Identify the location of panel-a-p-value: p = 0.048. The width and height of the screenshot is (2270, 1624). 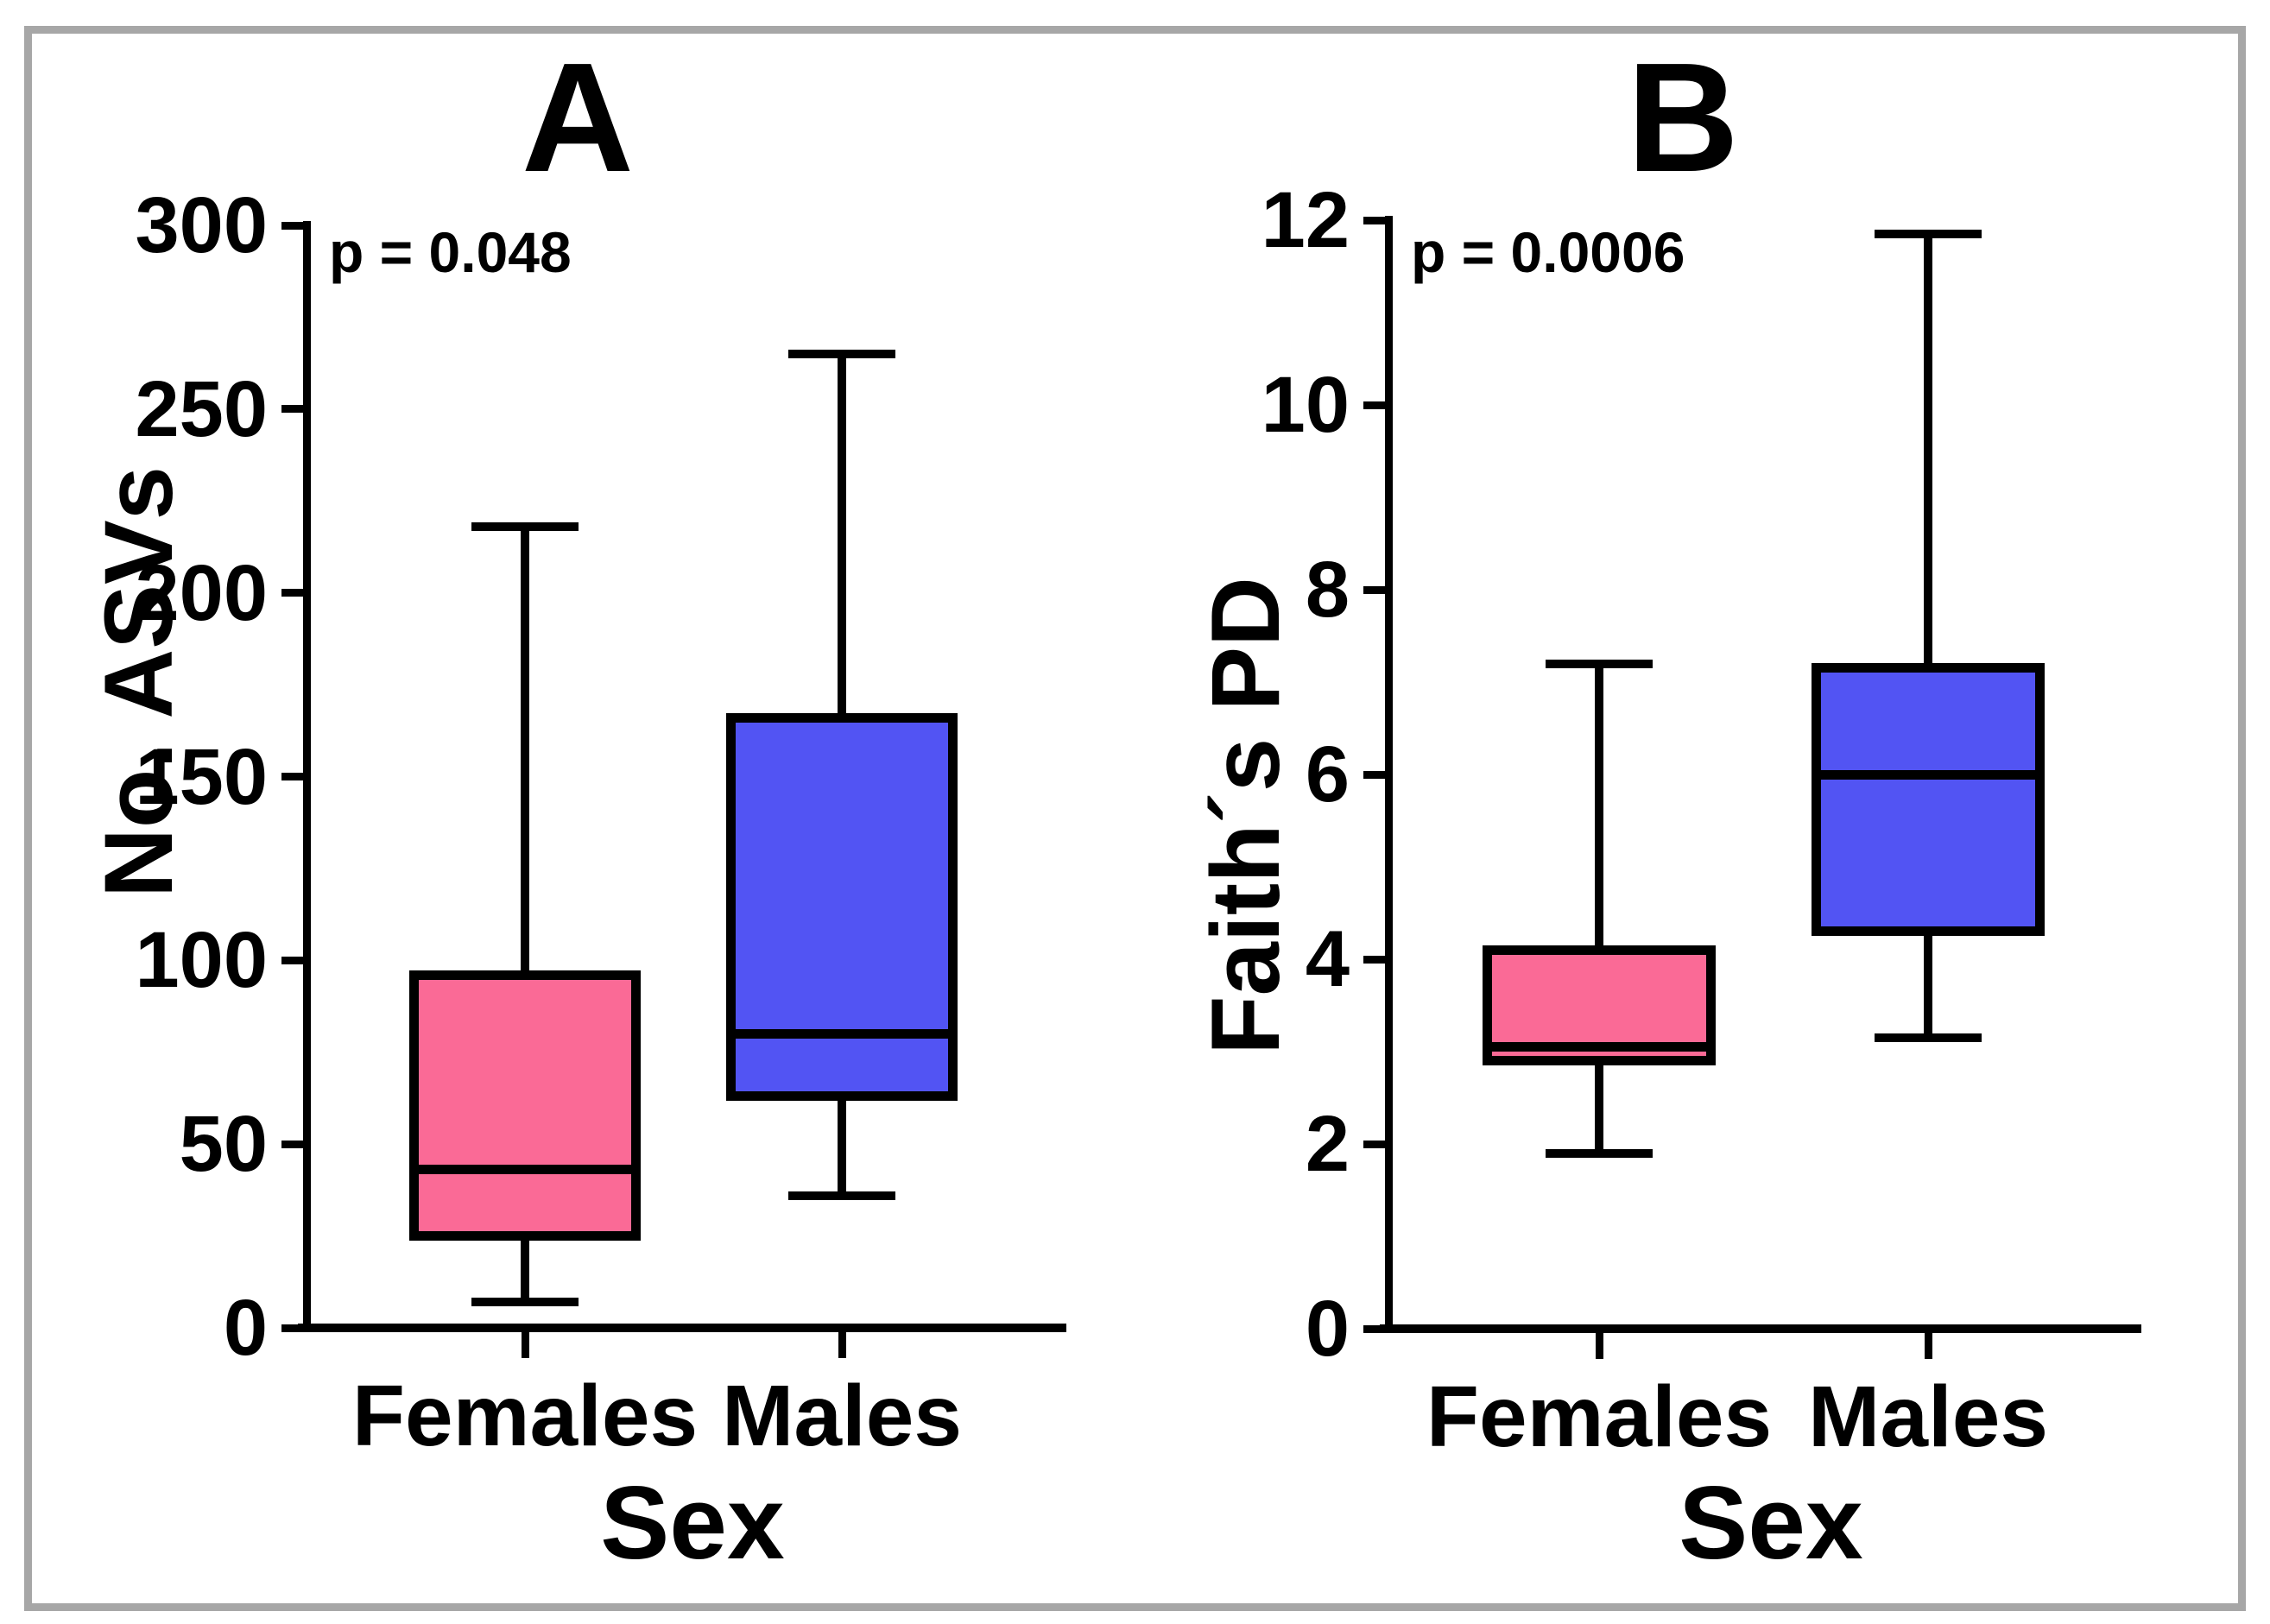
(451, 252).